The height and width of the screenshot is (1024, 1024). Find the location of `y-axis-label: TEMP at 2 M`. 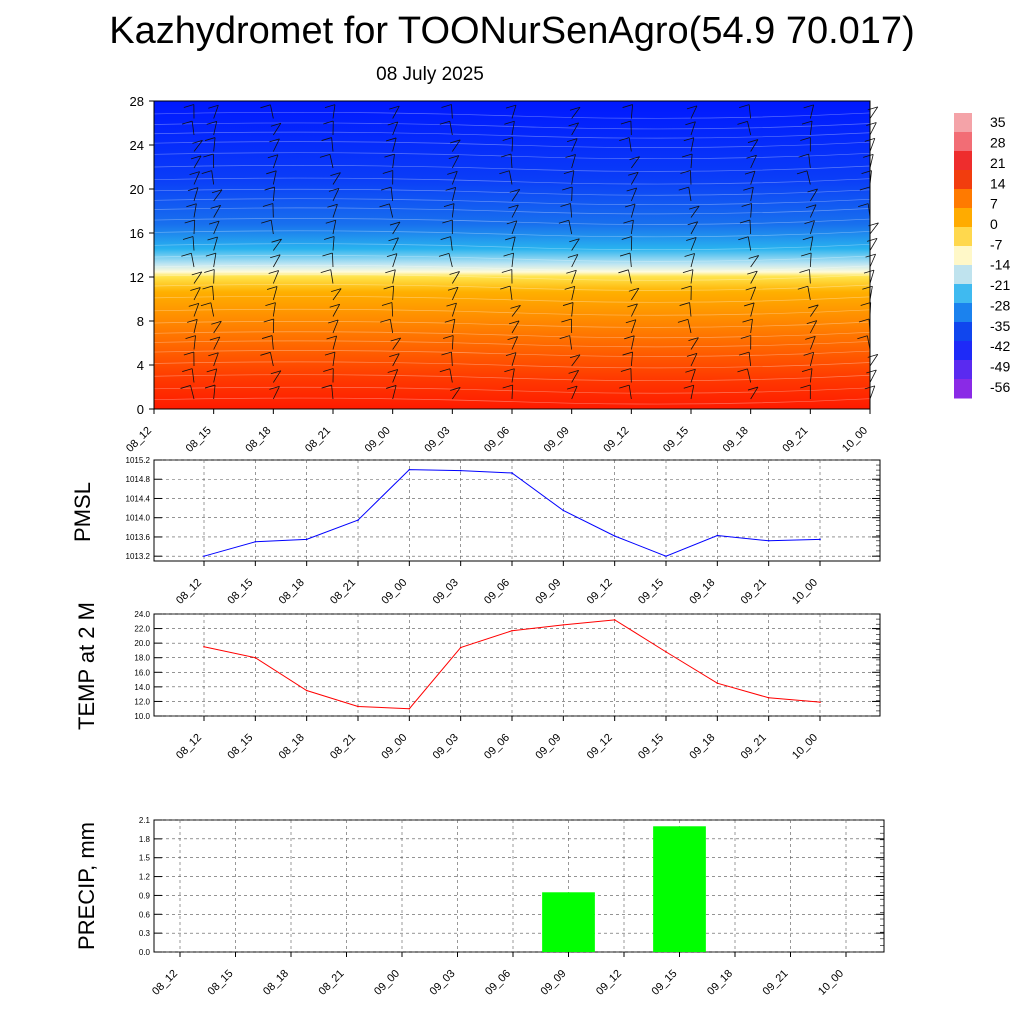

y-axis-label: TEMP at 2 M is located at coordinates (86, 666).